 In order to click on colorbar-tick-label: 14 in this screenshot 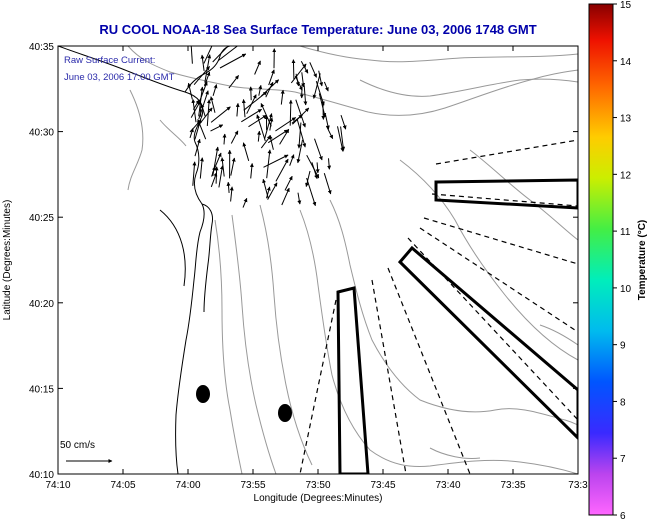, I will do `click(626, 62)`.